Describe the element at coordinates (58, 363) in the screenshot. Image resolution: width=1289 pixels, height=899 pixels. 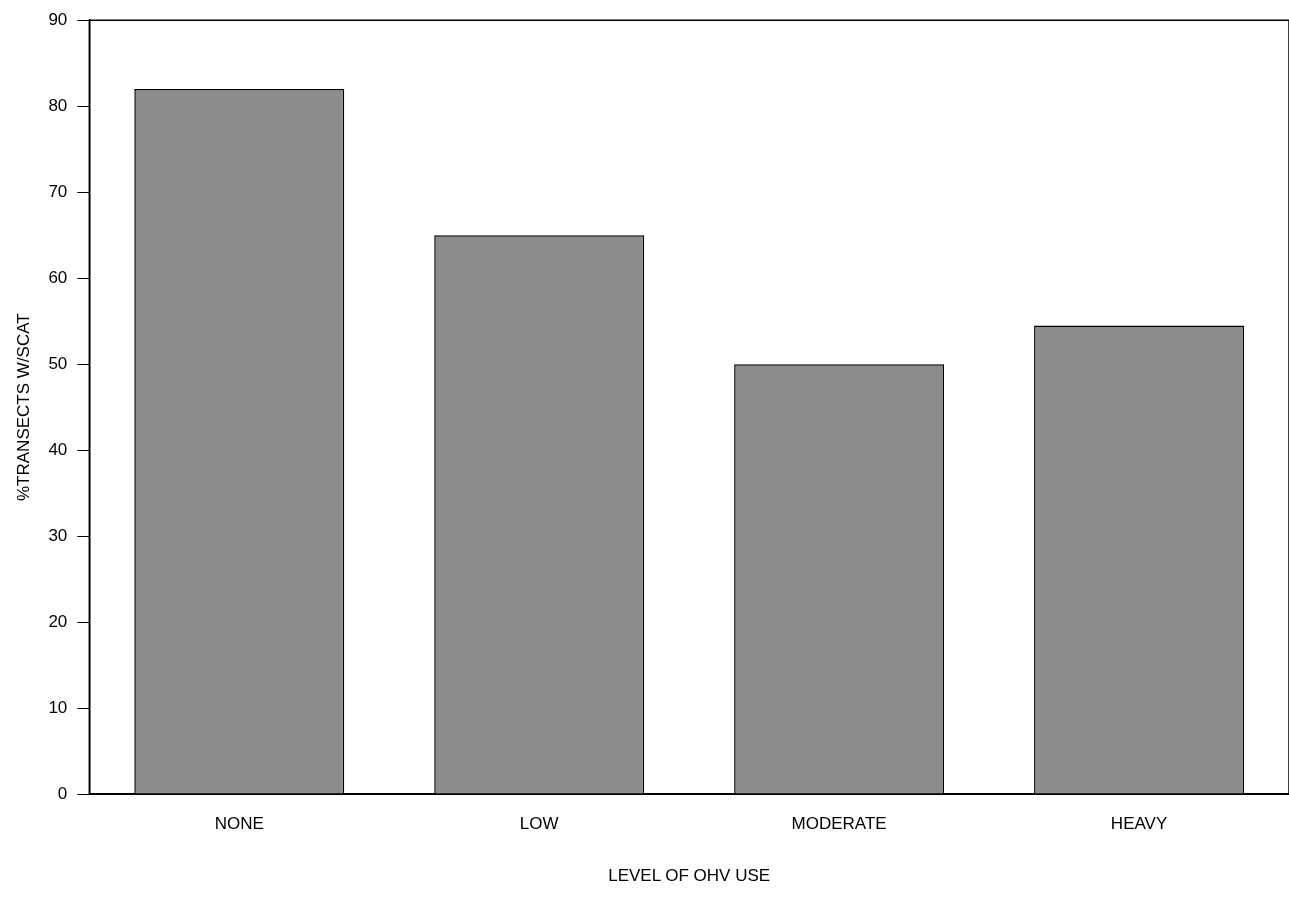
I see `y-tick-label: 50` at that location.